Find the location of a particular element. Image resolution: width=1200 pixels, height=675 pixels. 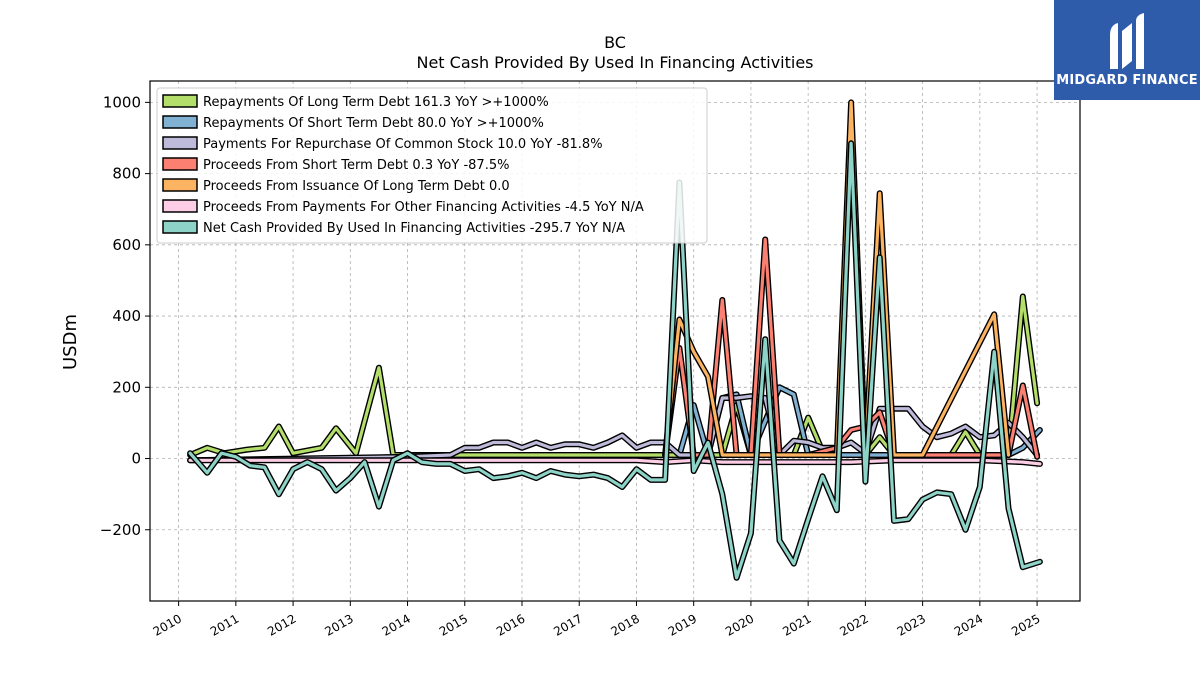

x-tick-label: 2018 is located at coordinates (625, 624).